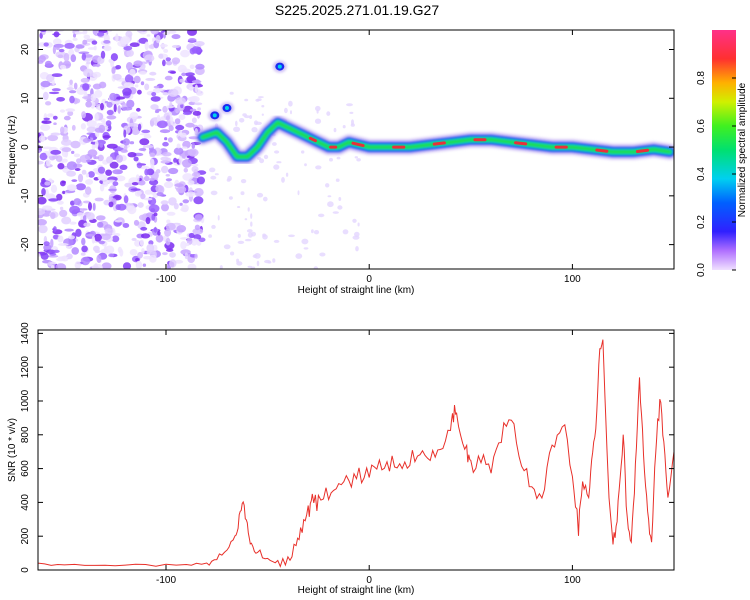 This screenshot has width=750, height=600. Describe the element at coordinates (279, 66) in the screenshot. I see `blob-core` at that location.